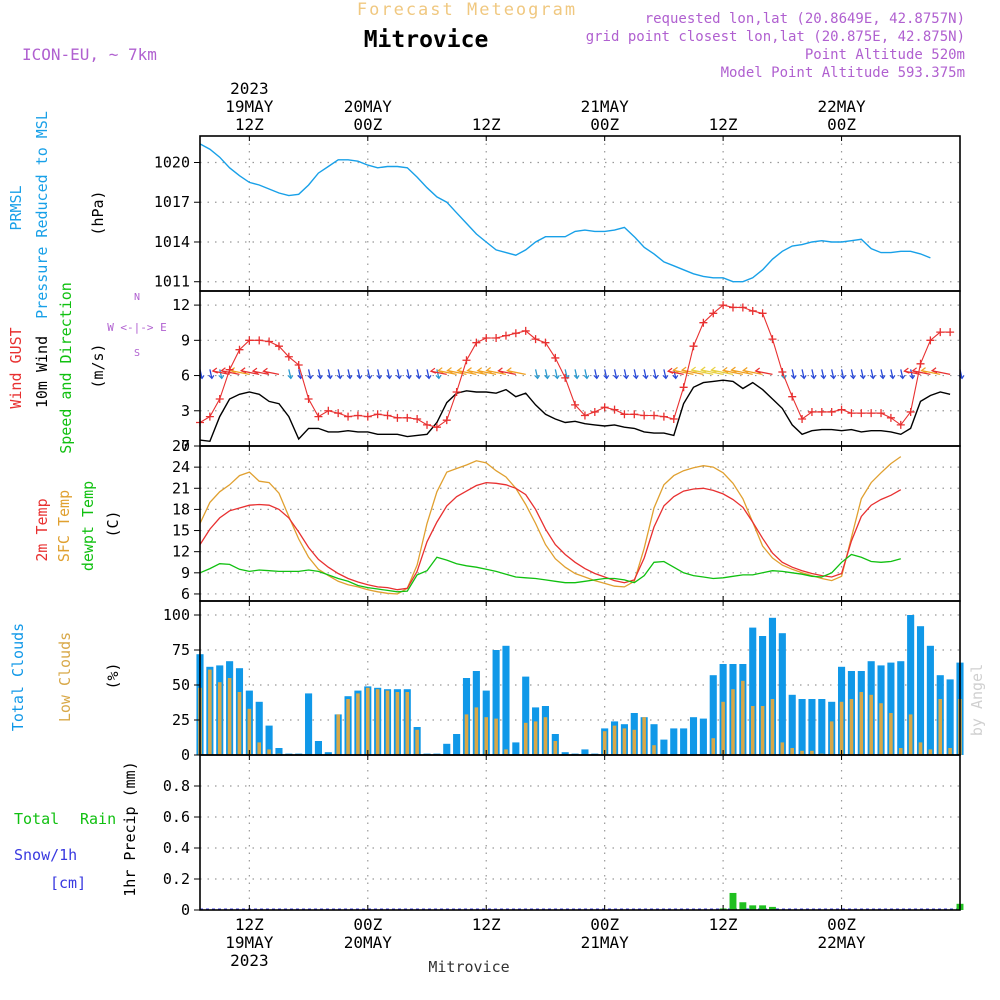 The image size is (1000, 1000). I want to click on y-tick-label: 9, so click(185, 340).